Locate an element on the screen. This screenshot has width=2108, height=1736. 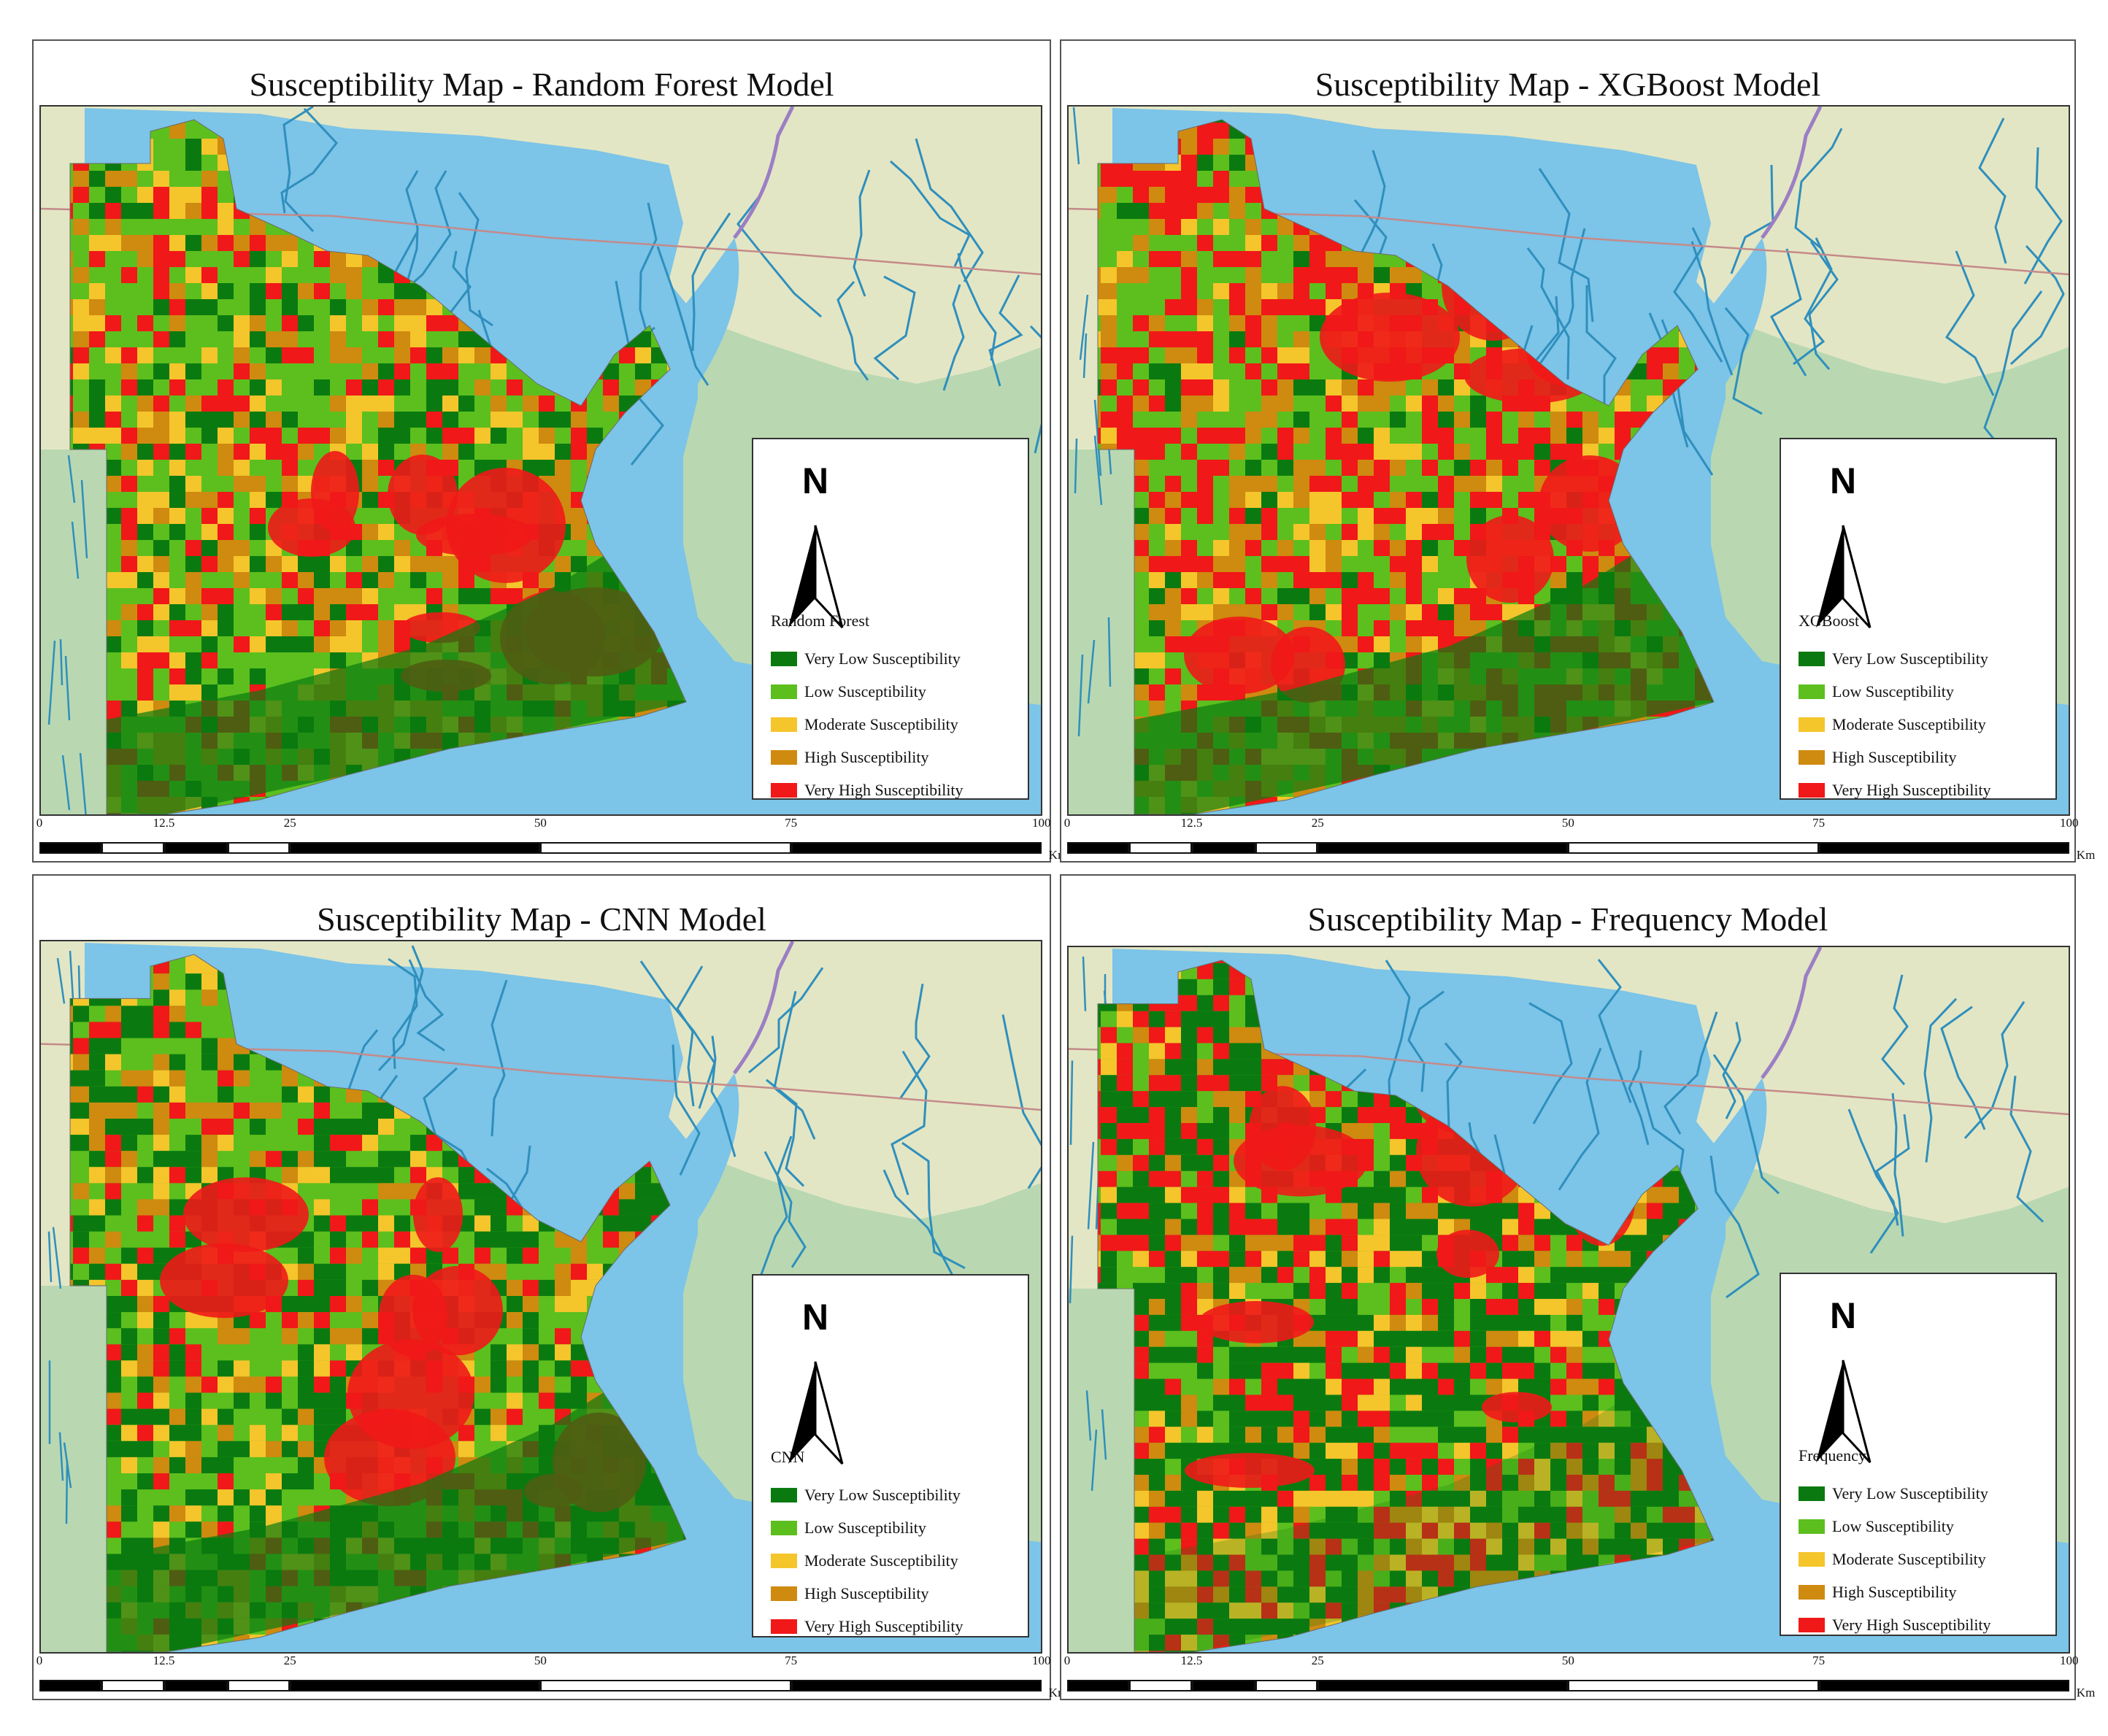
land-area is located at coordinates (541, 245).